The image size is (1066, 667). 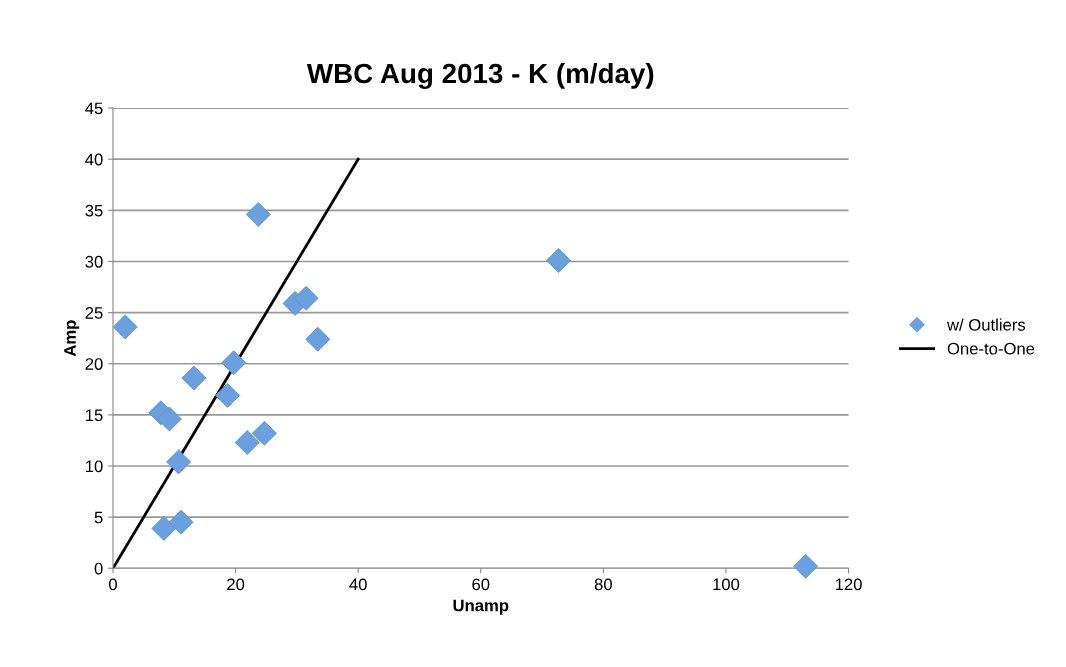 I want to click on y-tick-label: 10, so click(x=94, y=466).